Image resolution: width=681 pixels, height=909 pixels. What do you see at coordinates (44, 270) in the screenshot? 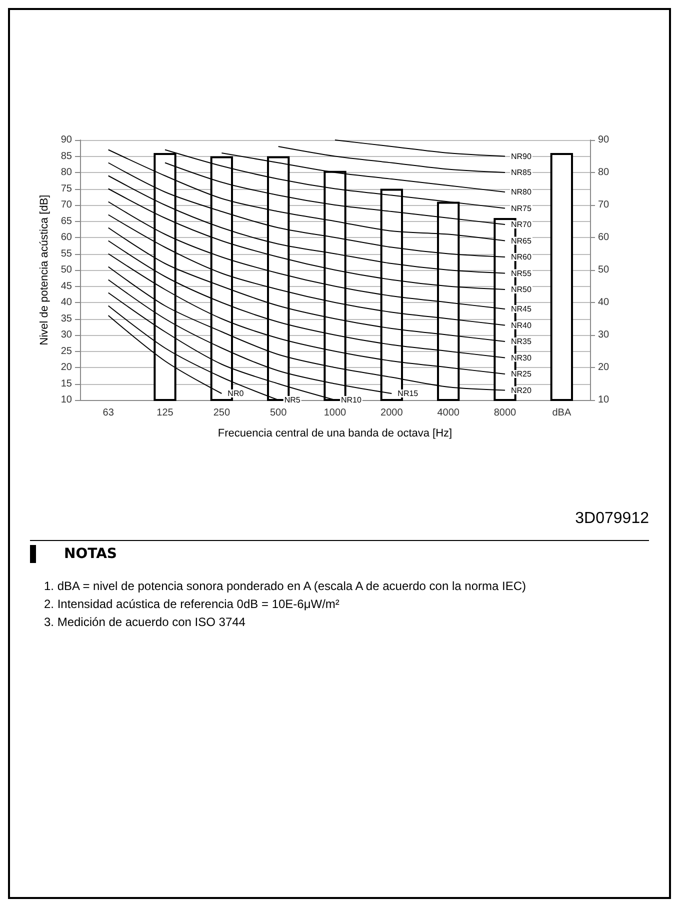
I see `y-axis-title: Nivel de potencia acústica [dB]` at bounding box center [44, 270].